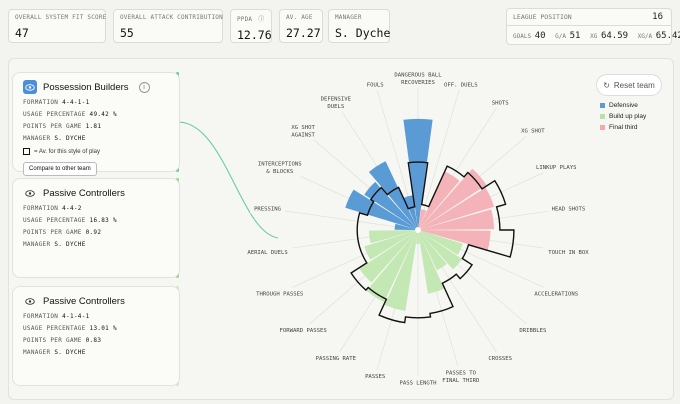 The width and height of the screenshot is (680, 404). Describe the element at coordinates (93, 232) in the screenshot. I see `ppg-value: 0.92` at that location.